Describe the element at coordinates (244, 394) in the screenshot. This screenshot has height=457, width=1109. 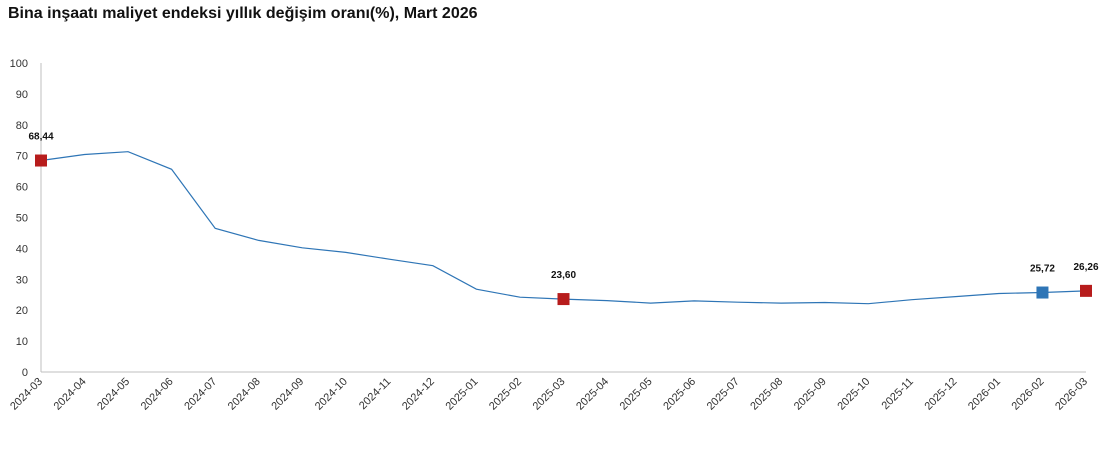
I see `x-tick-label: 2024-08` at that location.